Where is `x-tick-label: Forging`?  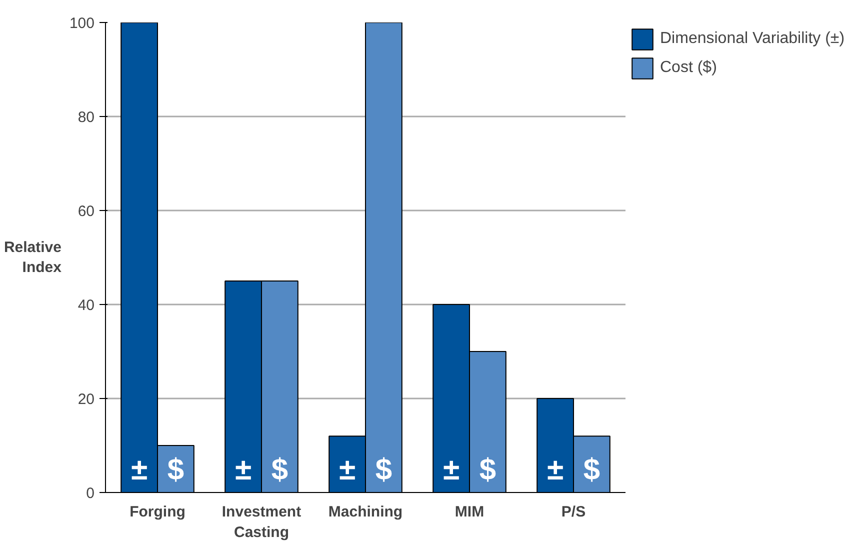 x-tick-label: Forging is located at coordinates (158, 512).